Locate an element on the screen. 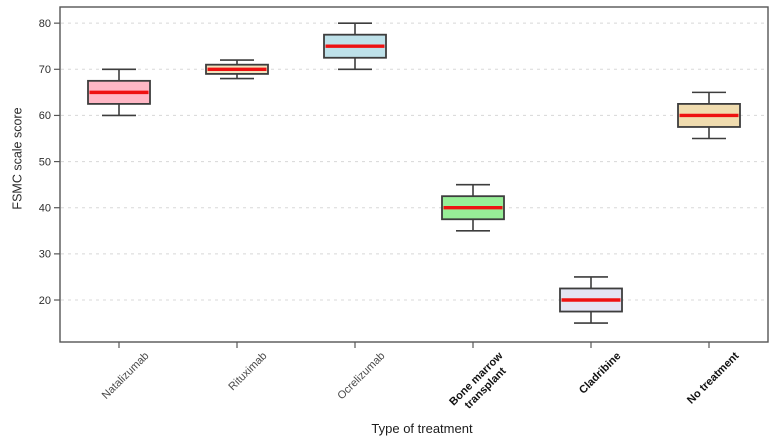 The width and height of the screenshot is (777, 443). y-tick-label: 30 is located at coordinates (45, 255).